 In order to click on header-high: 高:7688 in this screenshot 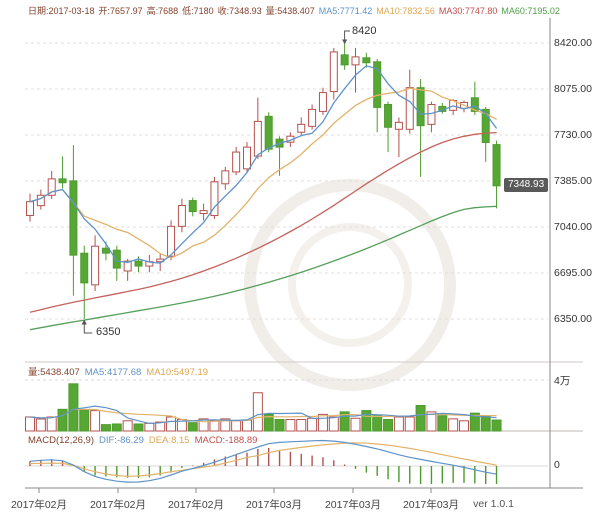, I will do `click(162, 11)`.